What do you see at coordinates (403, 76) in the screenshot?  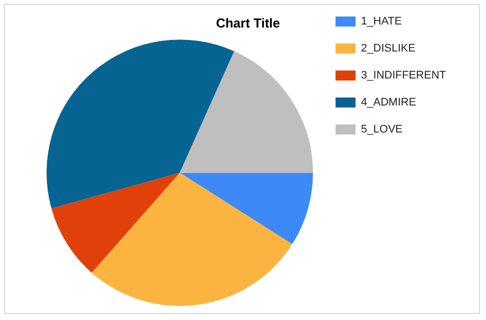 I see `legend-label: 3_INDIFFERENT` at bounding box center [403, 76].